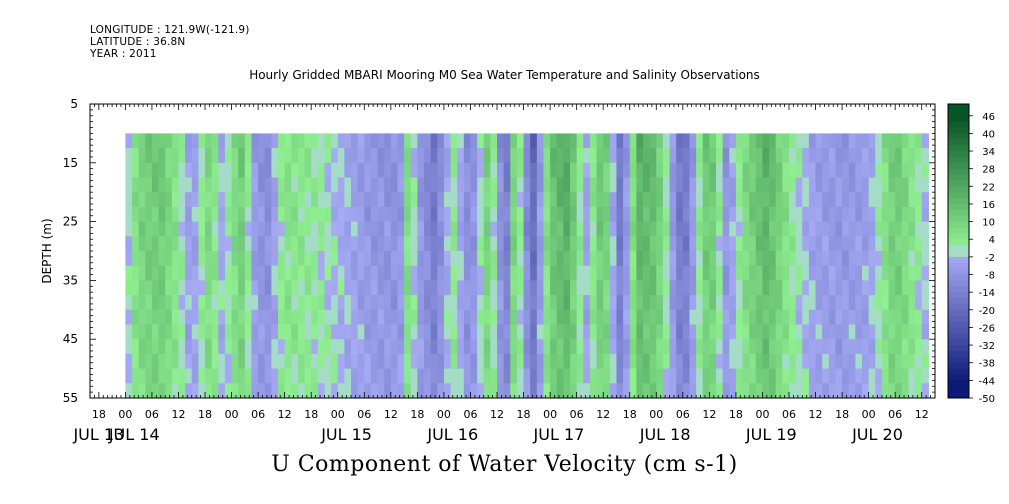 The image size is (1009, 504). Describe the element at coordinates (958, 119) in the screenshot. I see `colorbar-band` at that location.